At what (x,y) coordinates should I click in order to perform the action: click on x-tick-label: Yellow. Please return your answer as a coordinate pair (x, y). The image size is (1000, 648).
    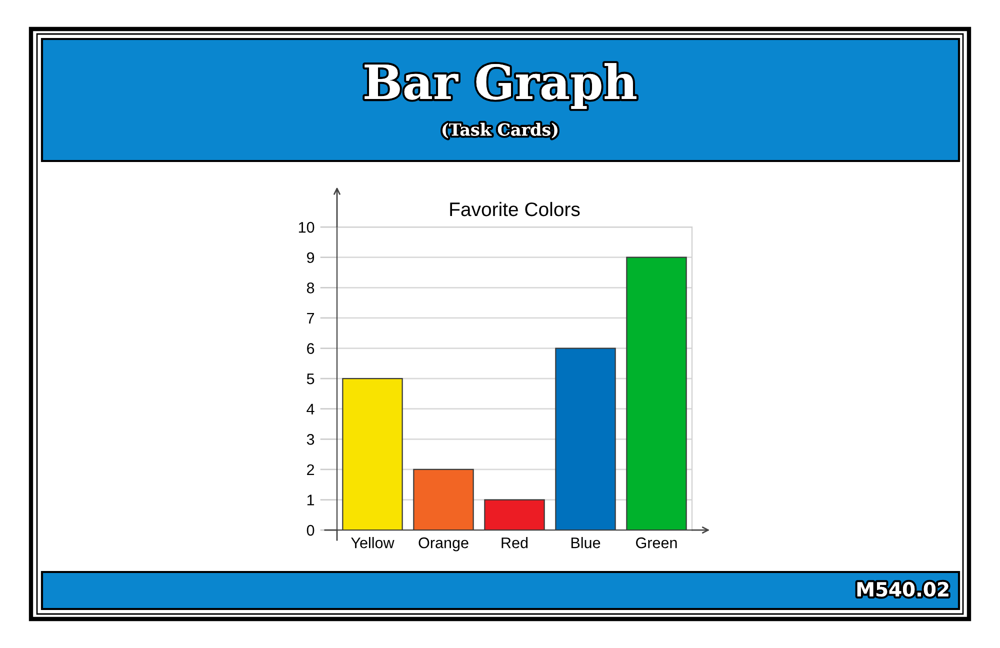
    Looking at the image, I should click on (372, 542).